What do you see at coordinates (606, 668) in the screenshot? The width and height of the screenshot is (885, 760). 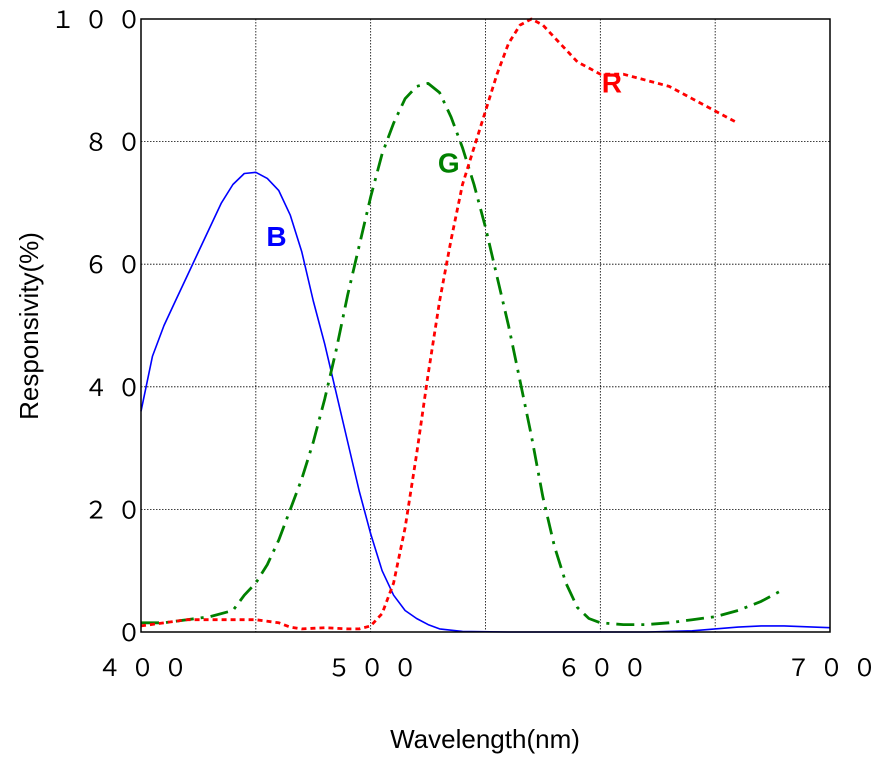 I see `x-tick-label: ６００` at bounding box center [606, 668].